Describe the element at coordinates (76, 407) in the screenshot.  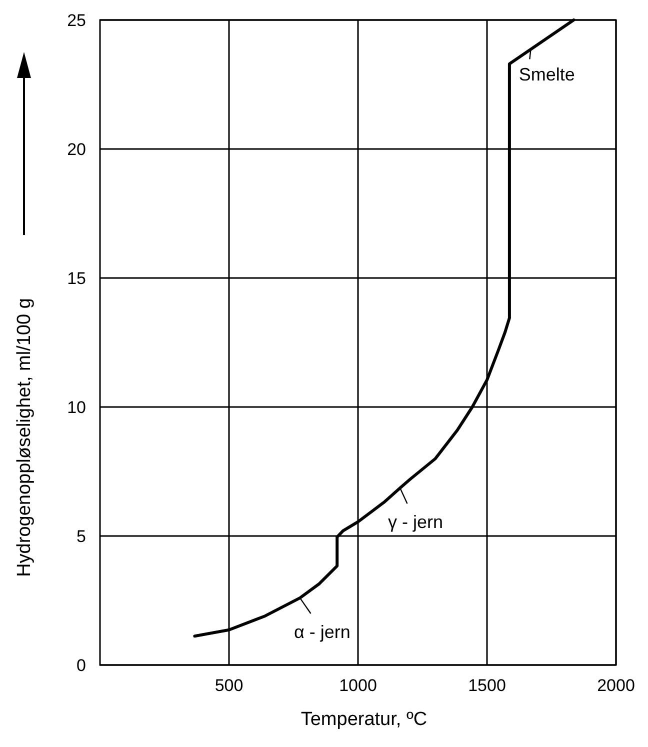
I see `y-tick-label: 10` at that location.